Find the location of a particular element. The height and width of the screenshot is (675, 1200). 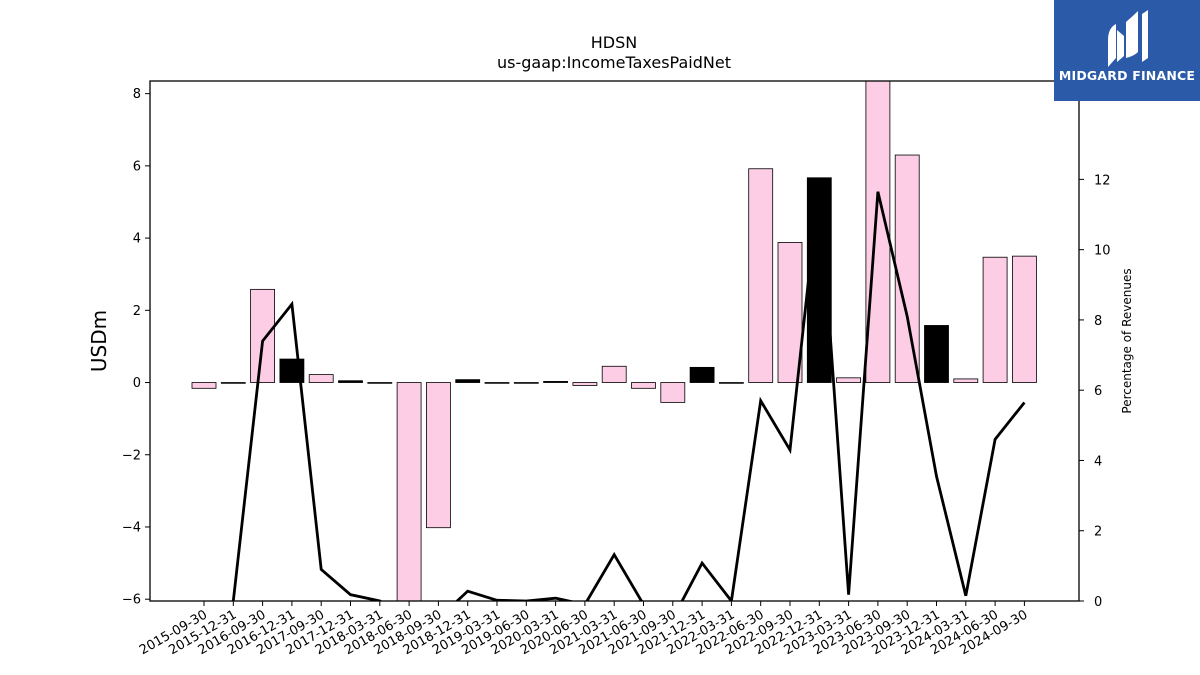

y-tick-label: −4 is located at coordinates (131, 527).